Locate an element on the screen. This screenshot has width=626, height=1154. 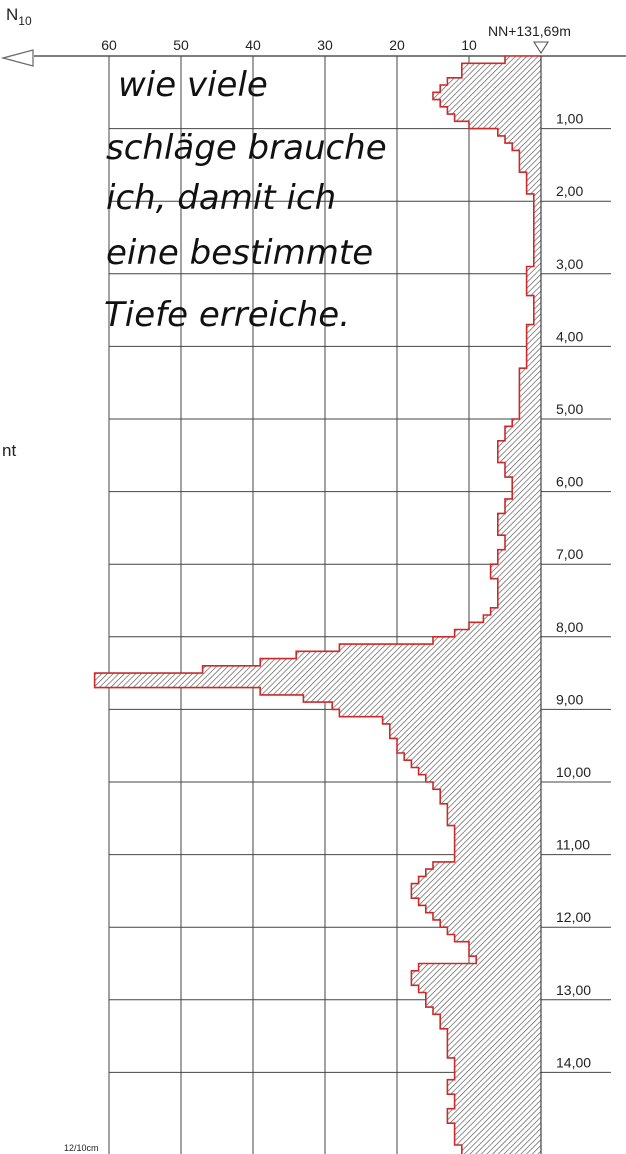
x-tick-label: 50 is located at coordinates (181, 45).